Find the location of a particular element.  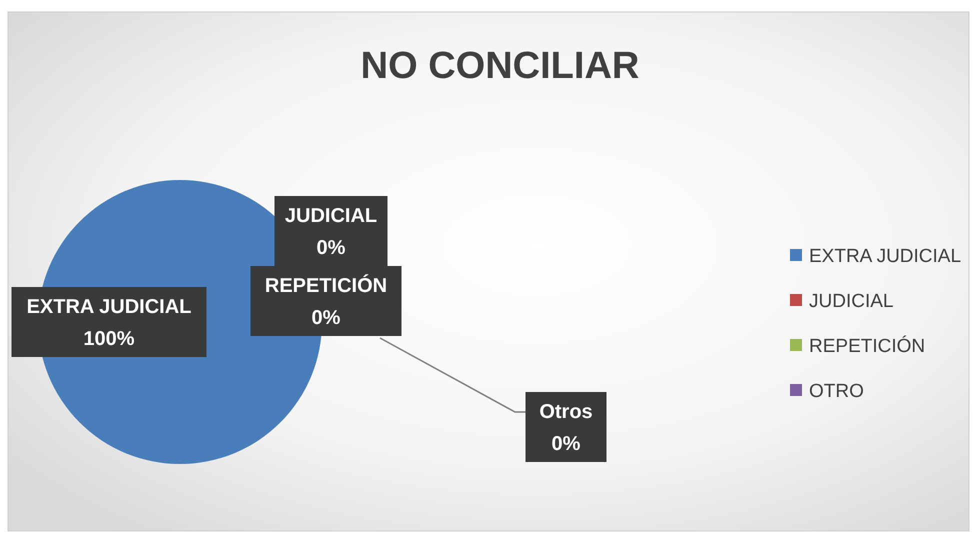

legend-label: JUDICIAL is located at coordinates (851, 301).